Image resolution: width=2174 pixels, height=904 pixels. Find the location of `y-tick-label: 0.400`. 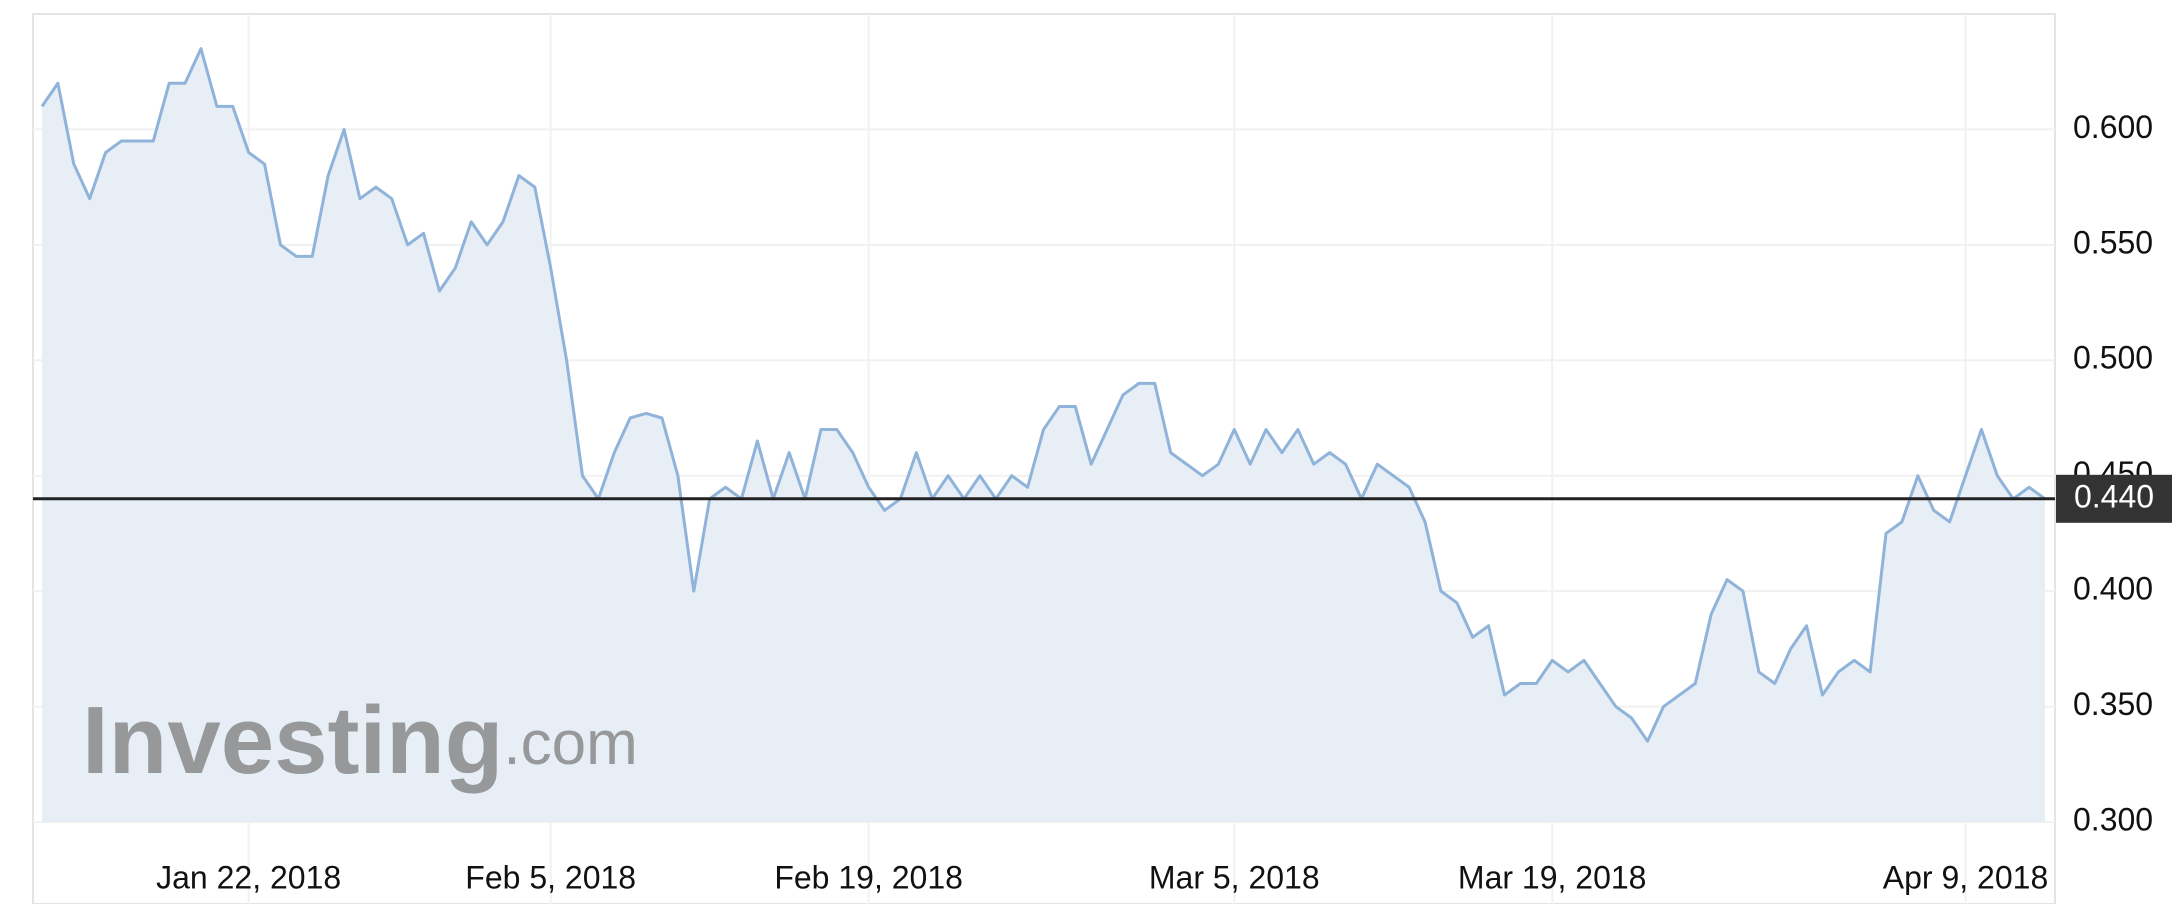

y-tick-label: 0.400 is located at coordinates (2113, 589).